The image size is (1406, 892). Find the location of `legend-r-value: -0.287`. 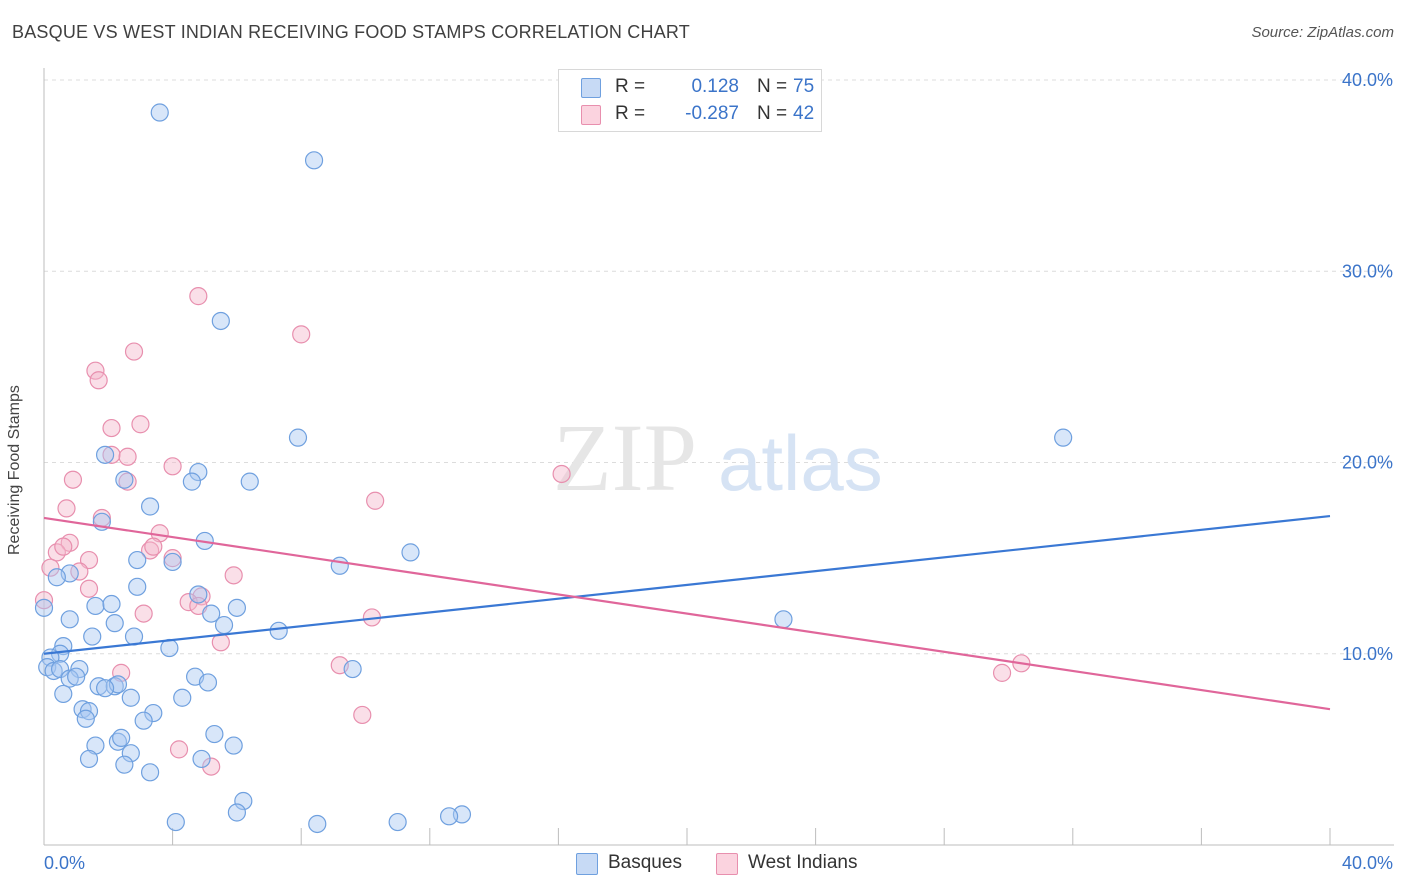

legend-r-value: -0.287 is located at coordinates (712, 113).